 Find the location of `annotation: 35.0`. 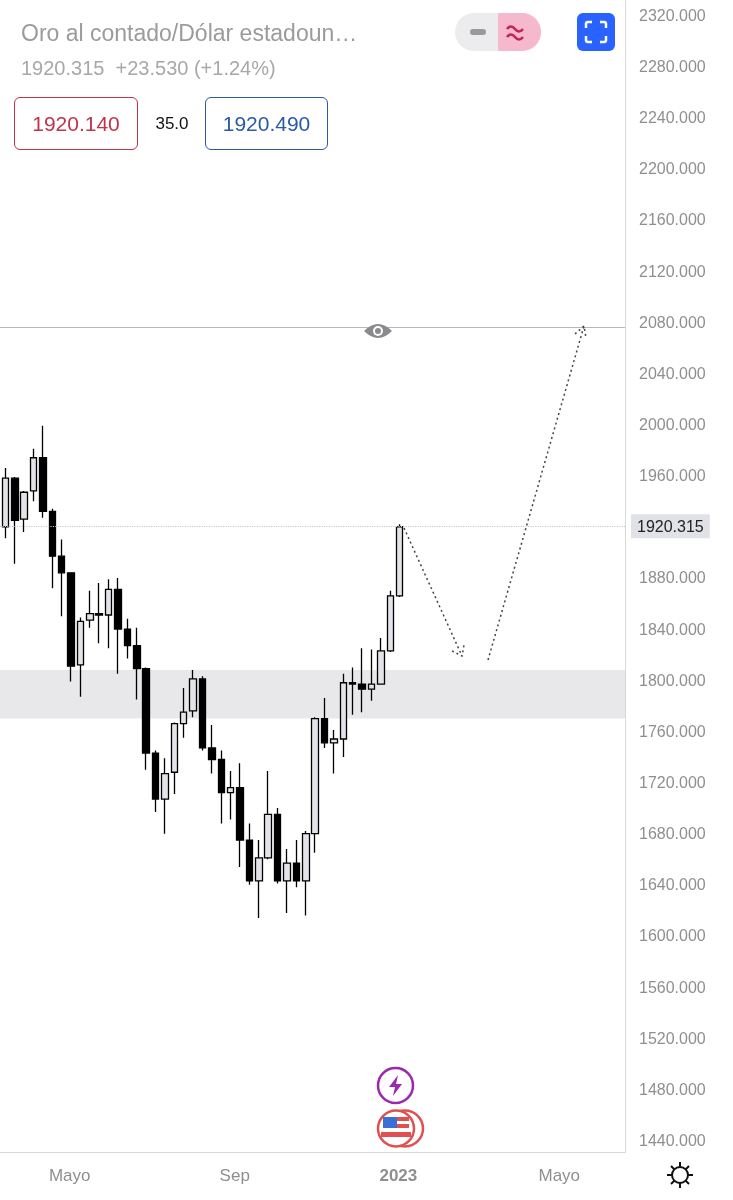

annotation: 35.0 is located at coordinates (172, 123).